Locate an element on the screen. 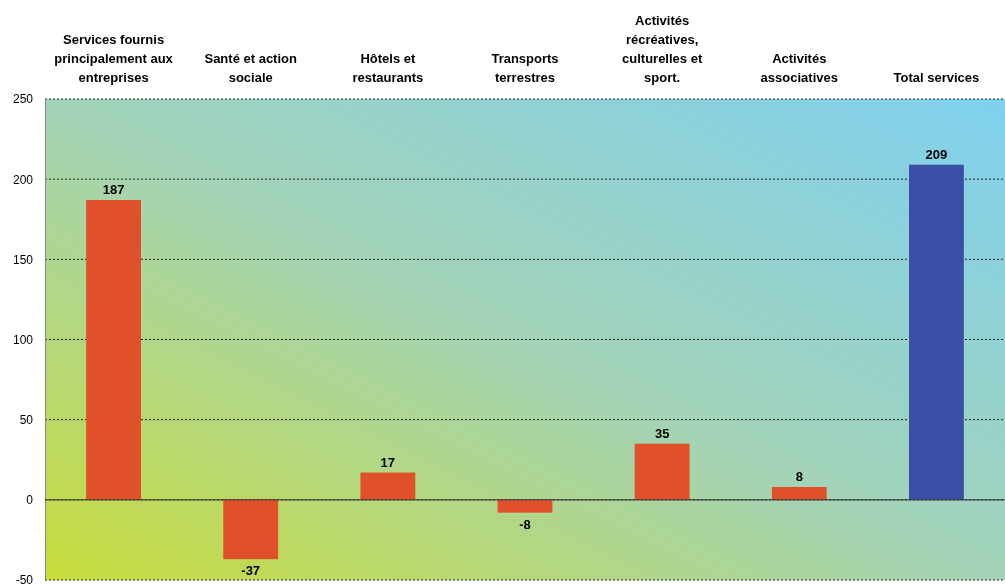 The width and height of the screenshot is (1005, 585). data-label: 209 is located at coordinates (936, 154).